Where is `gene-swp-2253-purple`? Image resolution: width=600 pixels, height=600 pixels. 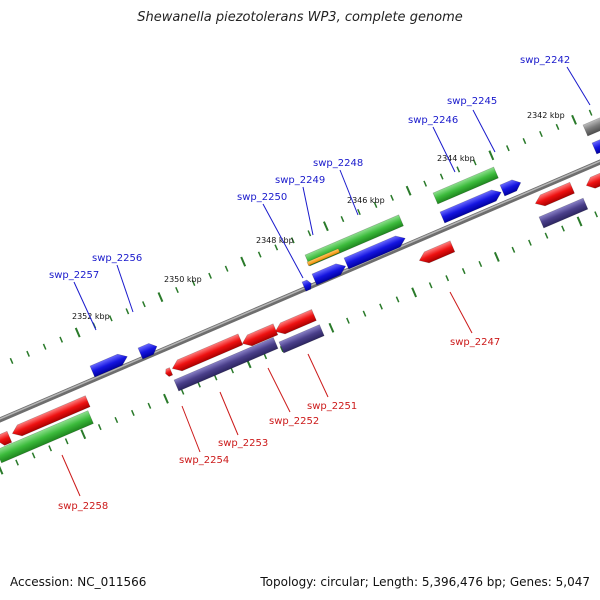 gene-swp-2253-purple is located at coordinates (226, 364).